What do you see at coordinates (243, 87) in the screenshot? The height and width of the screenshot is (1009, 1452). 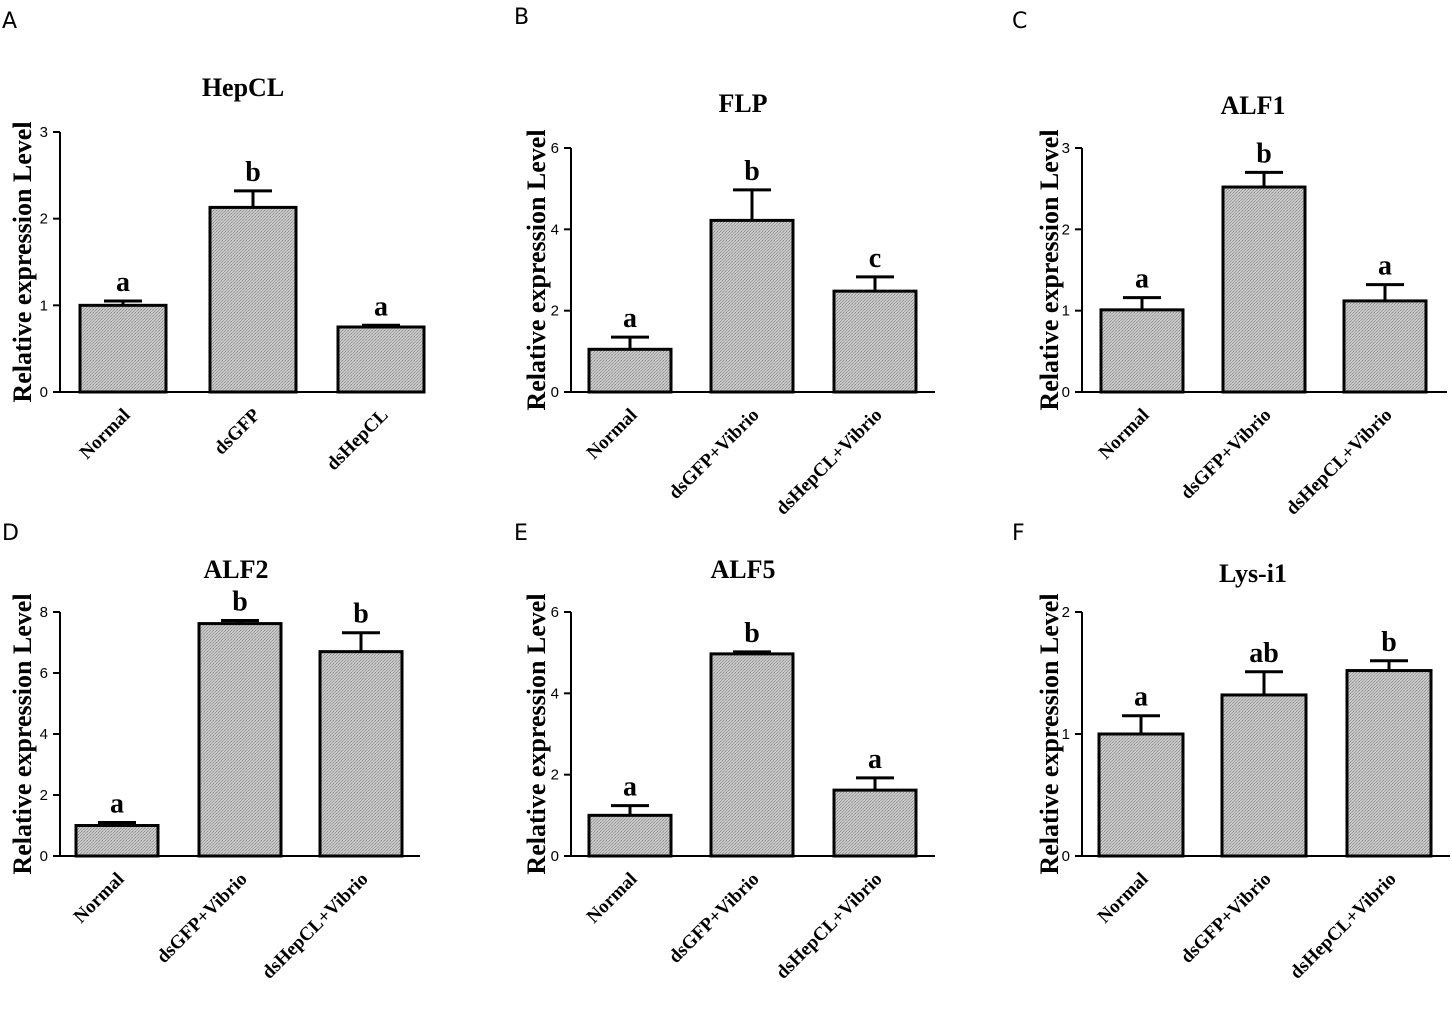 I see `chart-title: HepCL` at bounding box center [243, 87].